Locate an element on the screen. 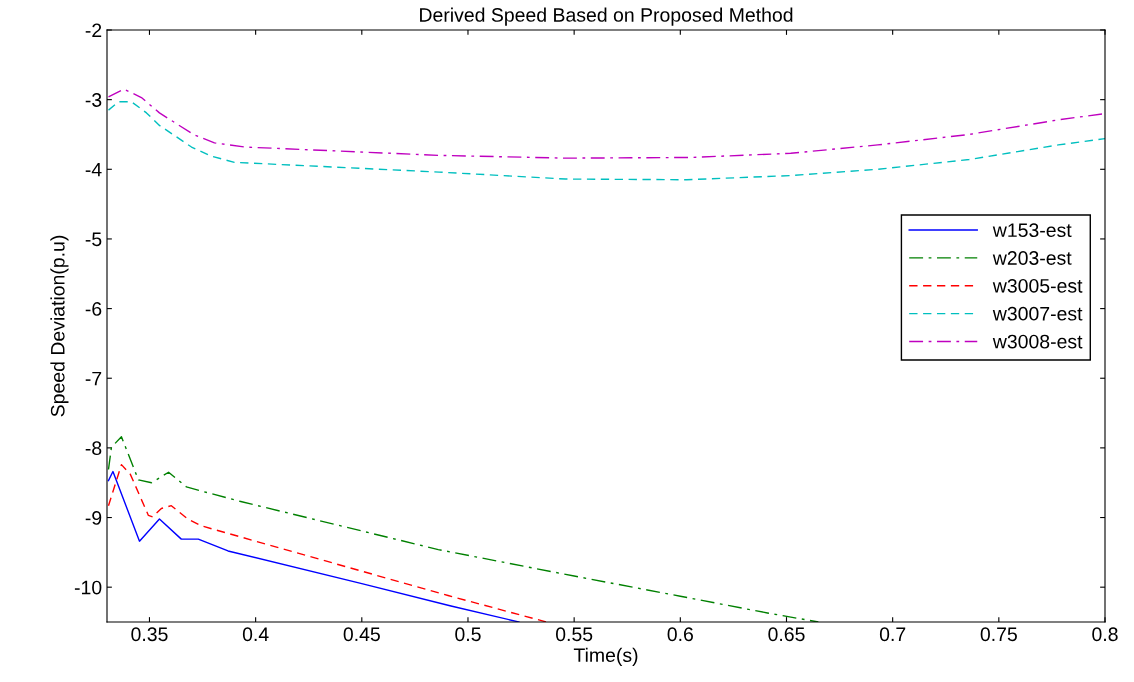 This screenshot has width=1134, height=682. y-axis-title: Speed Deviation(p.u) is located at coordinates (59, 326).